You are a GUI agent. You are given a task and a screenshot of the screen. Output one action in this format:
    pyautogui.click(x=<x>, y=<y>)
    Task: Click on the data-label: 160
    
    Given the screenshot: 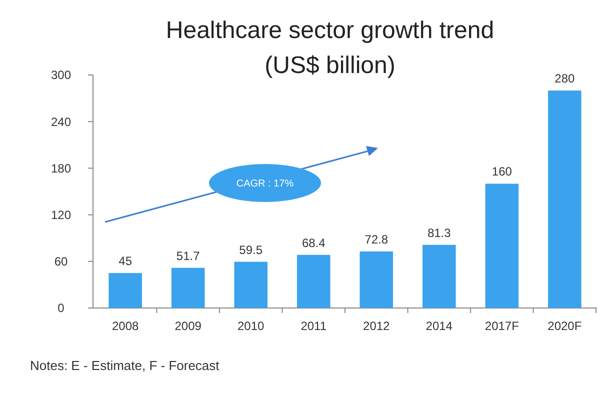 What is the action you would take?
    pyautogui.click(x=502, y=171)
    